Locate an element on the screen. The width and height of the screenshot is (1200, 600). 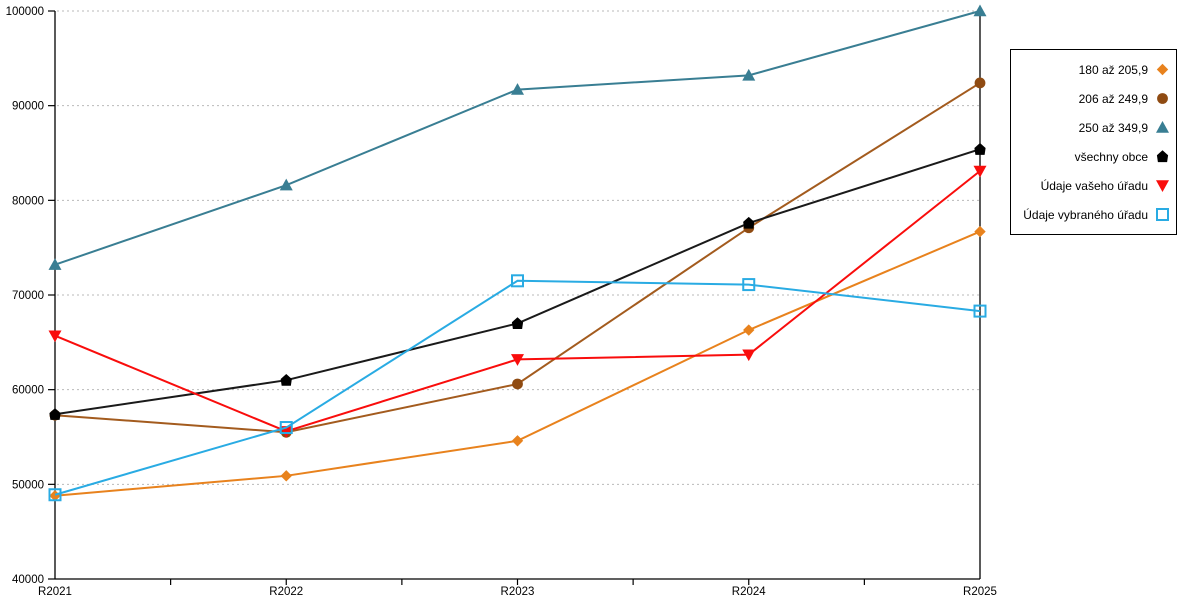
x-tick-label: R2025 is located at coordinates (980, 592).